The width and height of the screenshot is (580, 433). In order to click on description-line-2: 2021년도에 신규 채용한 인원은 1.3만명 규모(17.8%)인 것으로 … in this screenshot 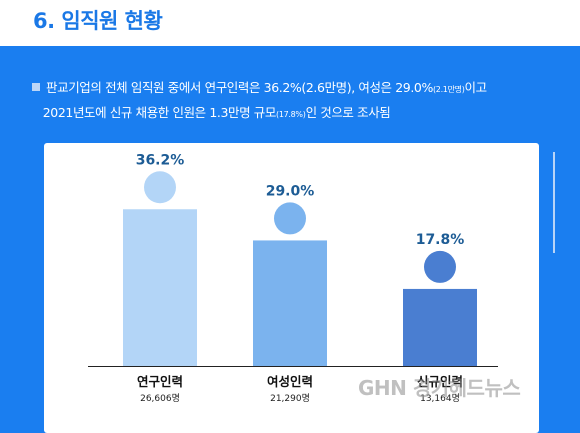, I will do `click(292, 113)`.